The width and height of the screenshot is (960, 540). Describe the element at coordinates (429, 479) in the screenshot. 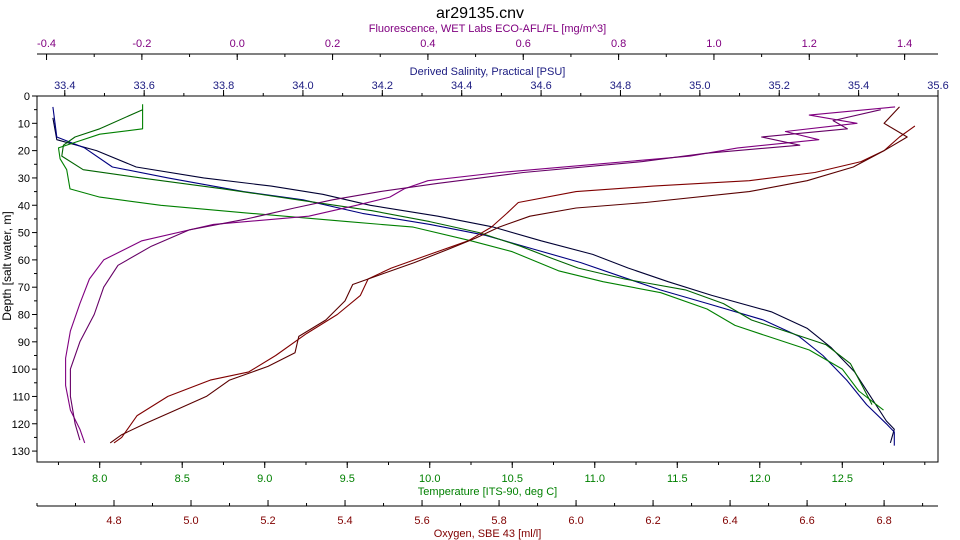

I see `temp-tick-label: 10.0` at that location.